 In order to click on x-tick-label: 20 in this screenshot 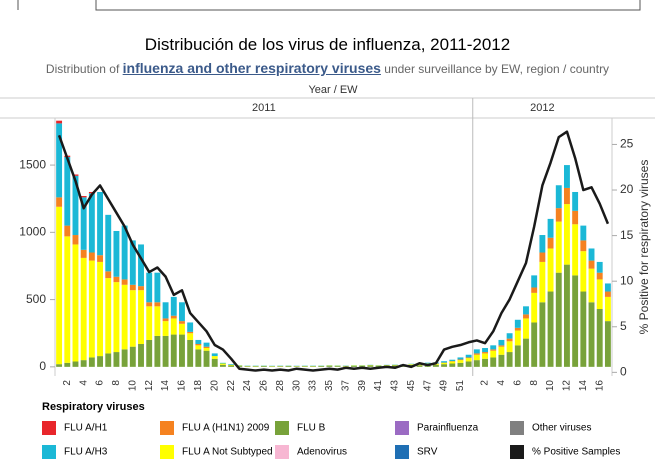, I will do `click(214, 386)`.